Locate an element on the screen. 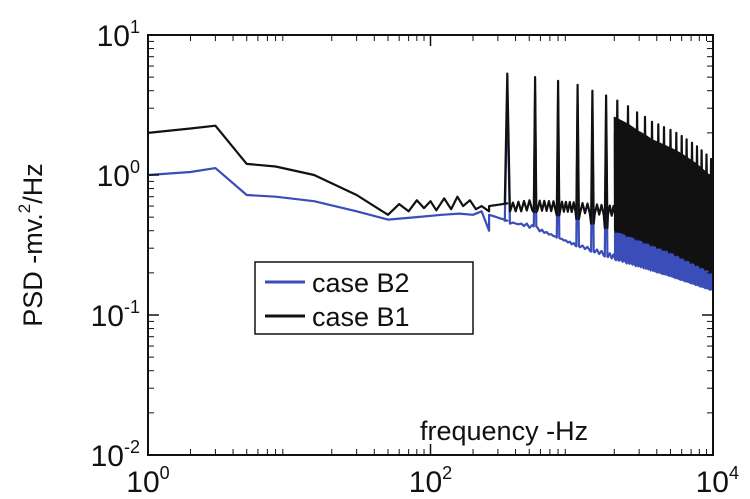  x-tick-label: 10² is located at coordinates (430, 481).